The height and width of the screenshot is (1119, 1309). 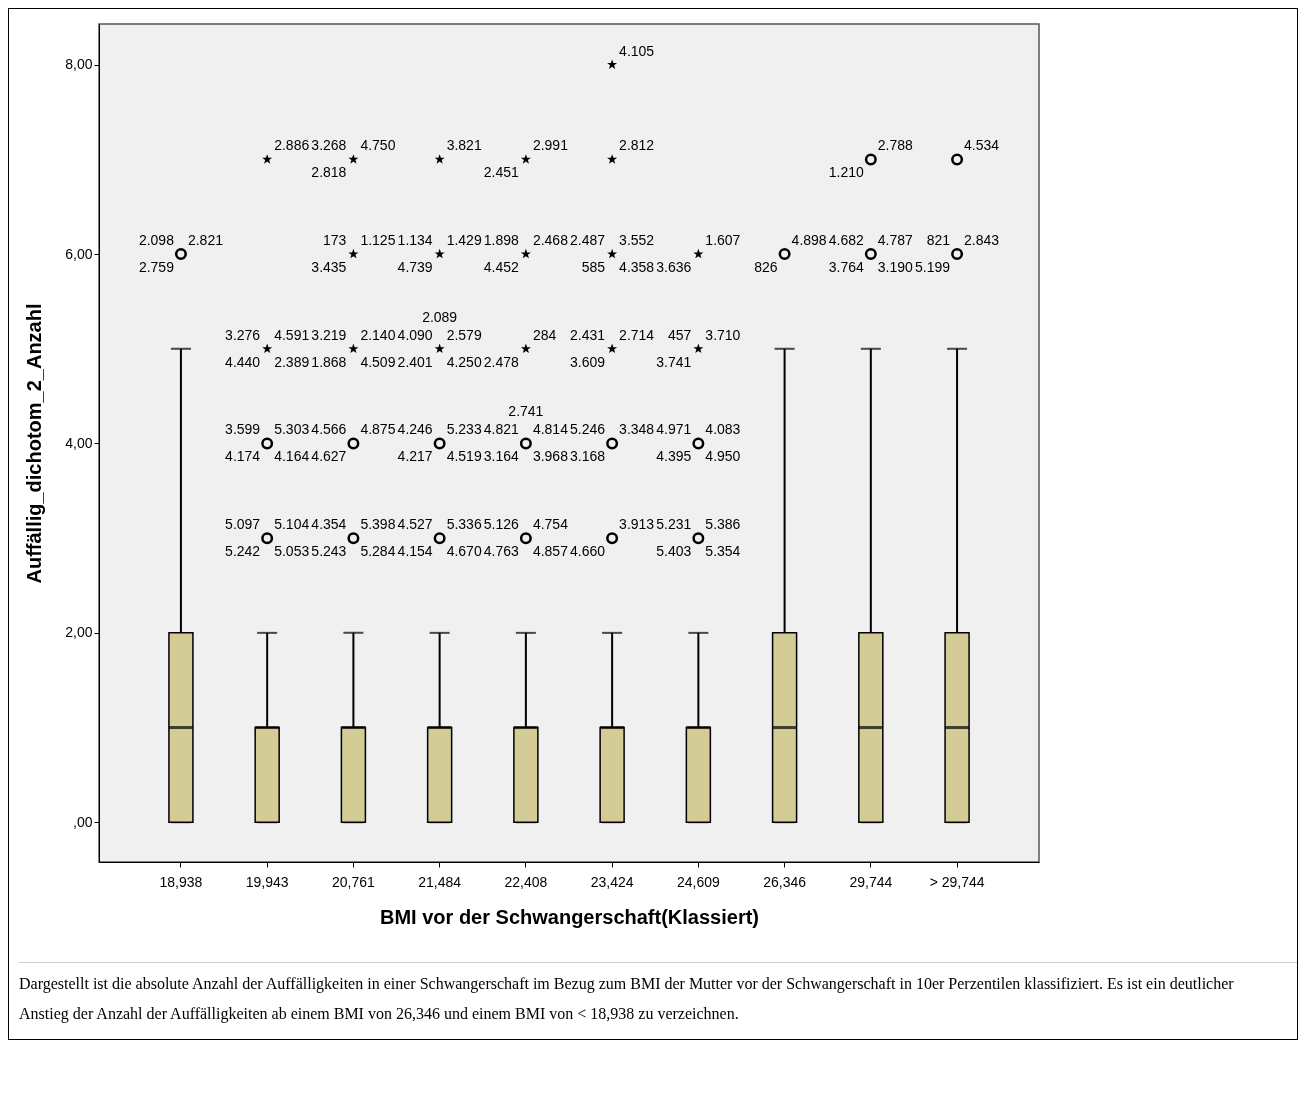 I want to click on annotation: 2.579, so click(x=464, y=334).